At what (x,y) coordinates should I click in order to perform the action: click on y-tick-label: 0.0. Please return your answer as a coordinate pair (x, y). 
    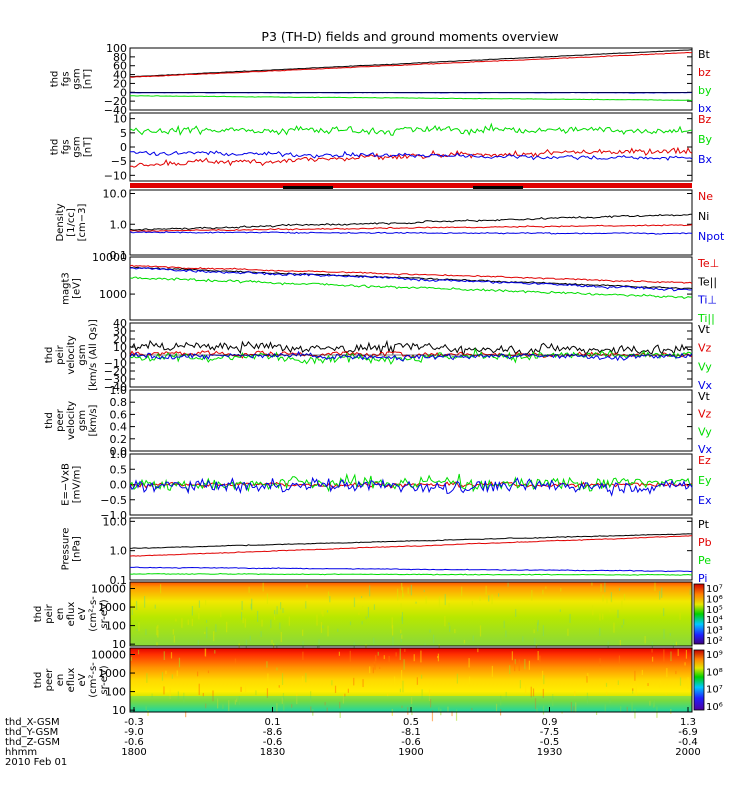
    Looking at the image, I should click on (119, 485).